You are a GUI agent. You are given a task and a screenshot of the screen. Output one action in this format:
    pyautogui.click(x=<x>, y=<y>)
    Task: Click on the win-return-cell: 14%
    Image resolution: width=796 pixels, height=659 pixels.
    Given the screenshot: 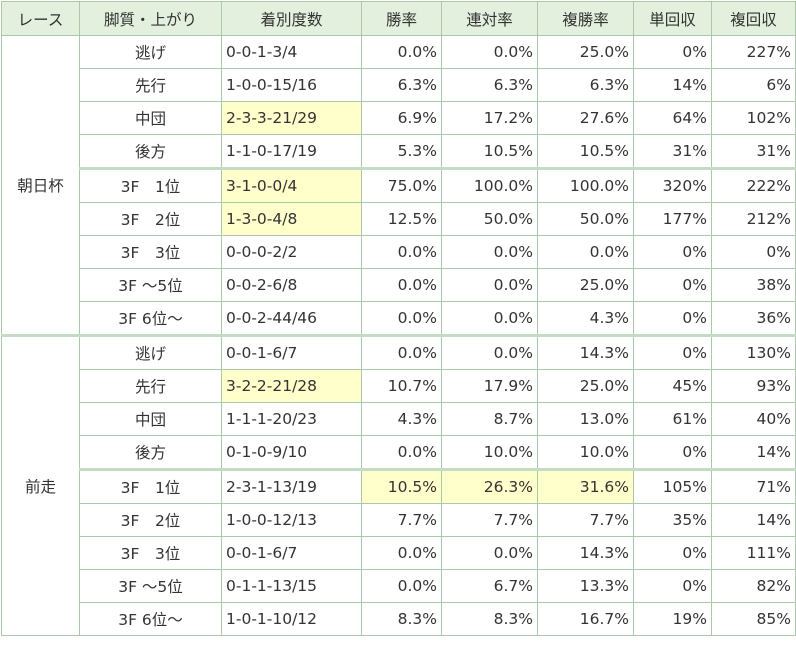 What is the action you would take?
    pyautogui.click(x=672, y=85)
    